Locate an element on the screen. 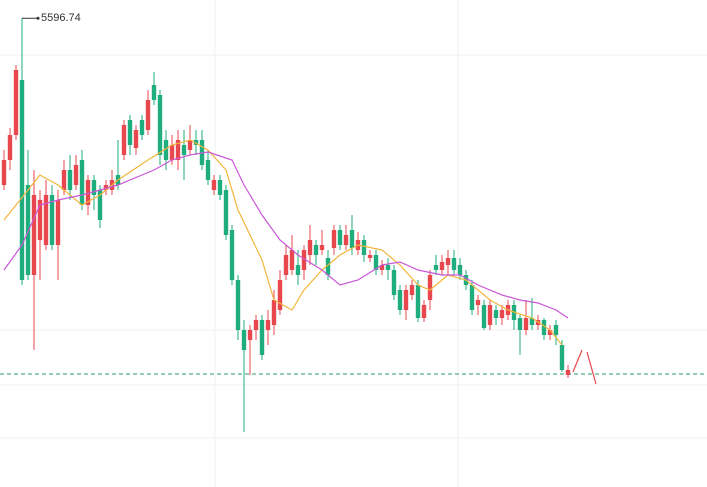 Image resolution: width=707 pixels, height=487 pixels. max-dot is located at coordinates (38, 18).